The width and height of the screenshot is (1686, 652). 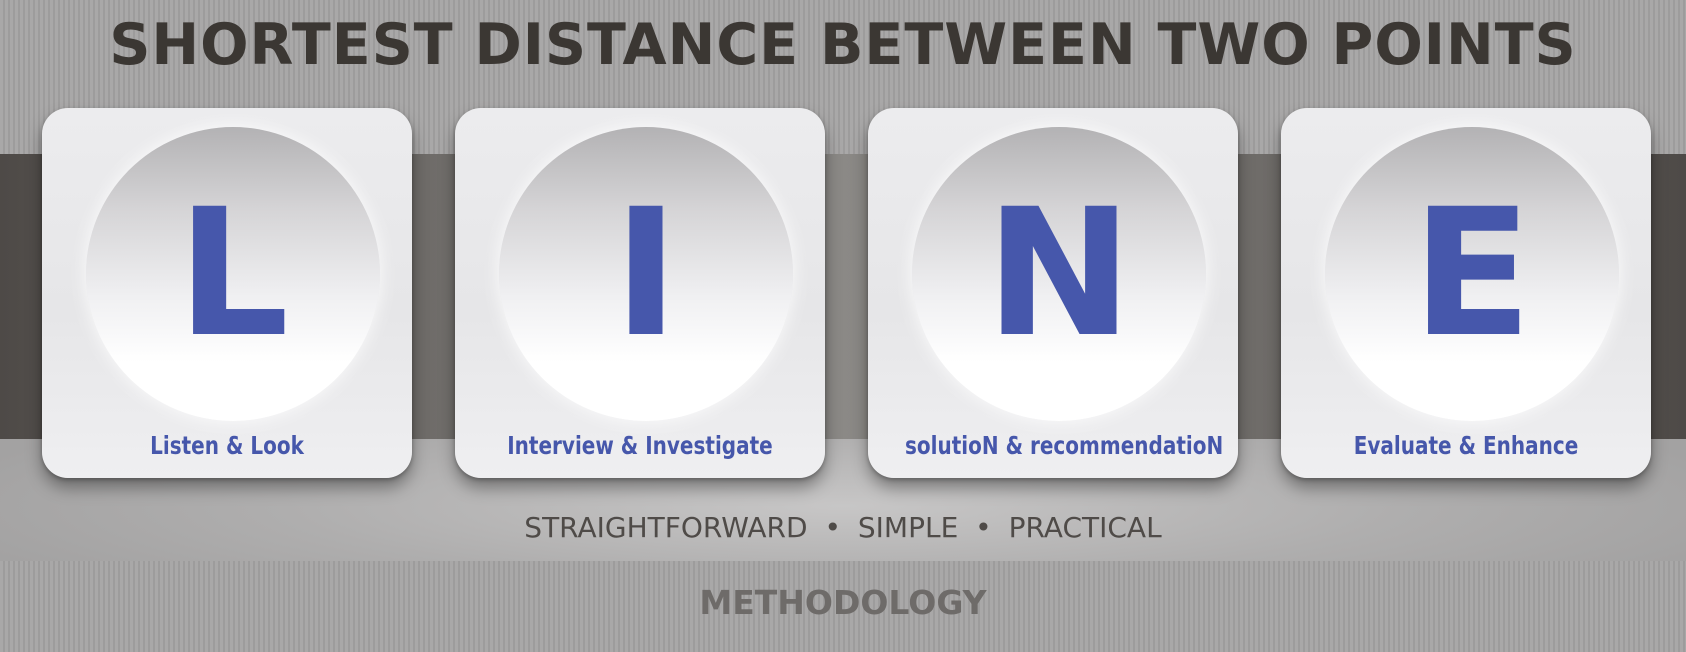 I want to click on card-l: L Listen & Look, so click(x=227, y=293).